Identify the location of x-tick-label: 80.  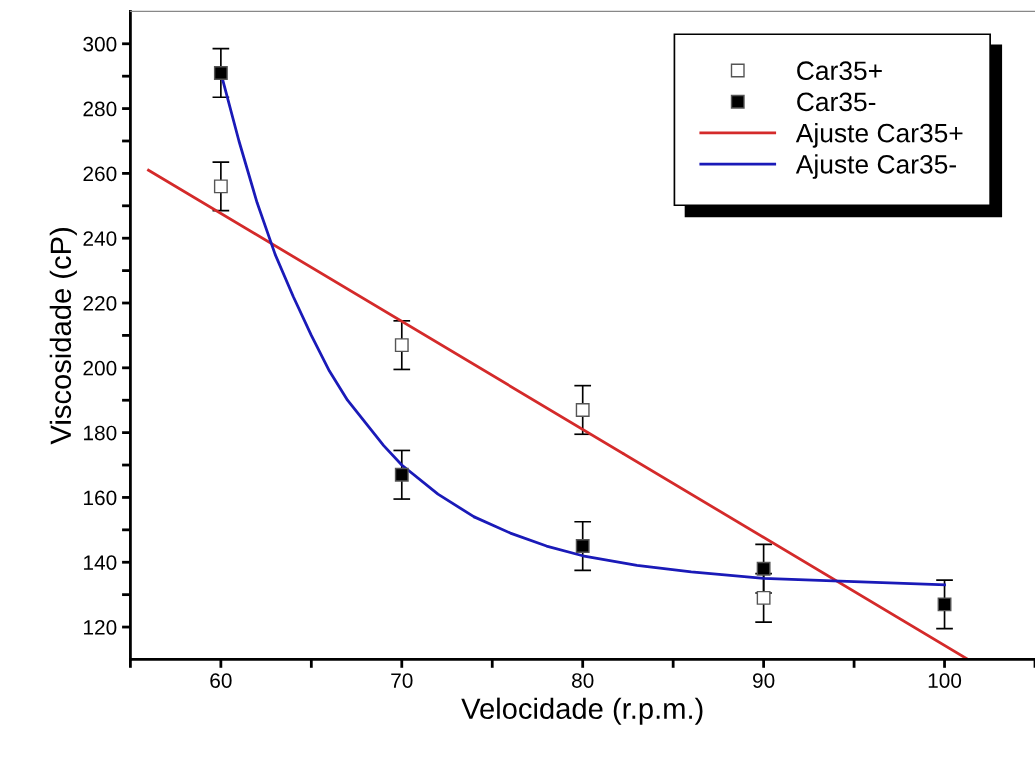
(583, 680).